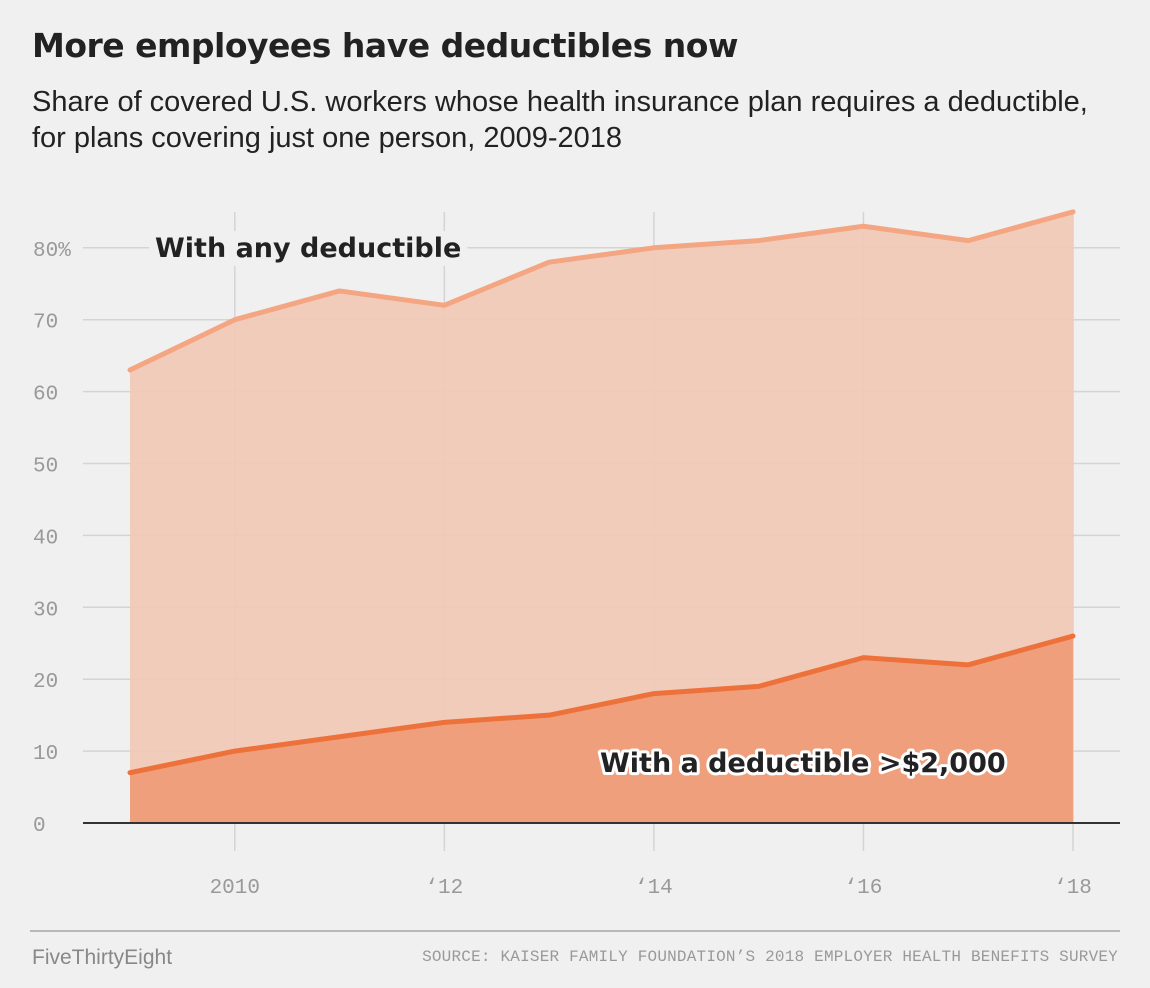 The width and height of the screenshot is (1150, 988). What do you see at coordinates (102, 957) in the screenshot?
I see `brand-logo-text: FiveThirtyEight` at bounding box center [102, 957].